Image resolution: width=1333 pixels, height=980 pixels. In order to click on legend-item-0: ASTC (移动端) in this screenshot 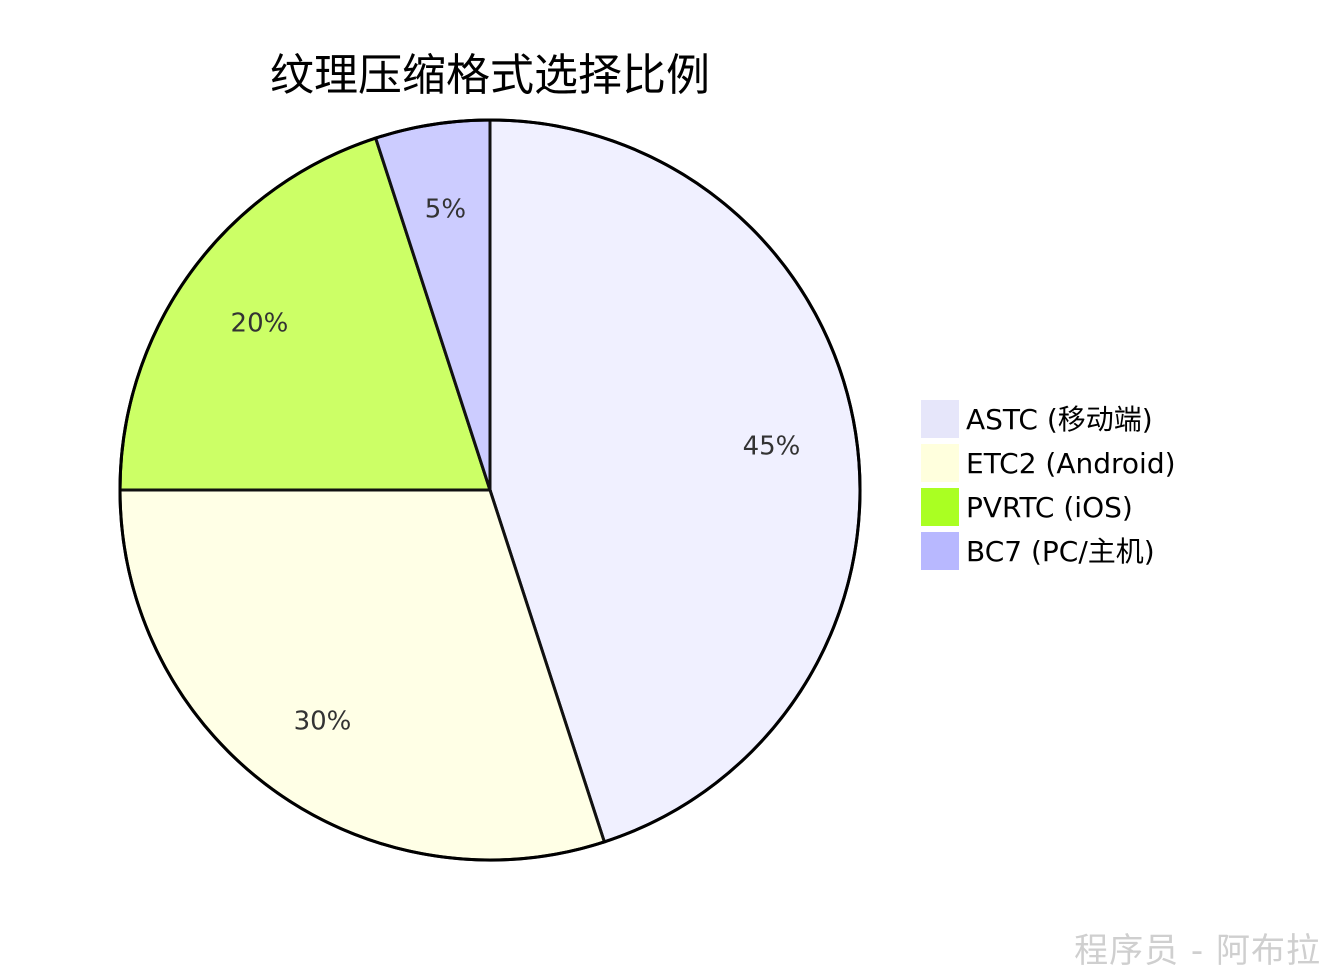, I will do `click(1037, 419)`.